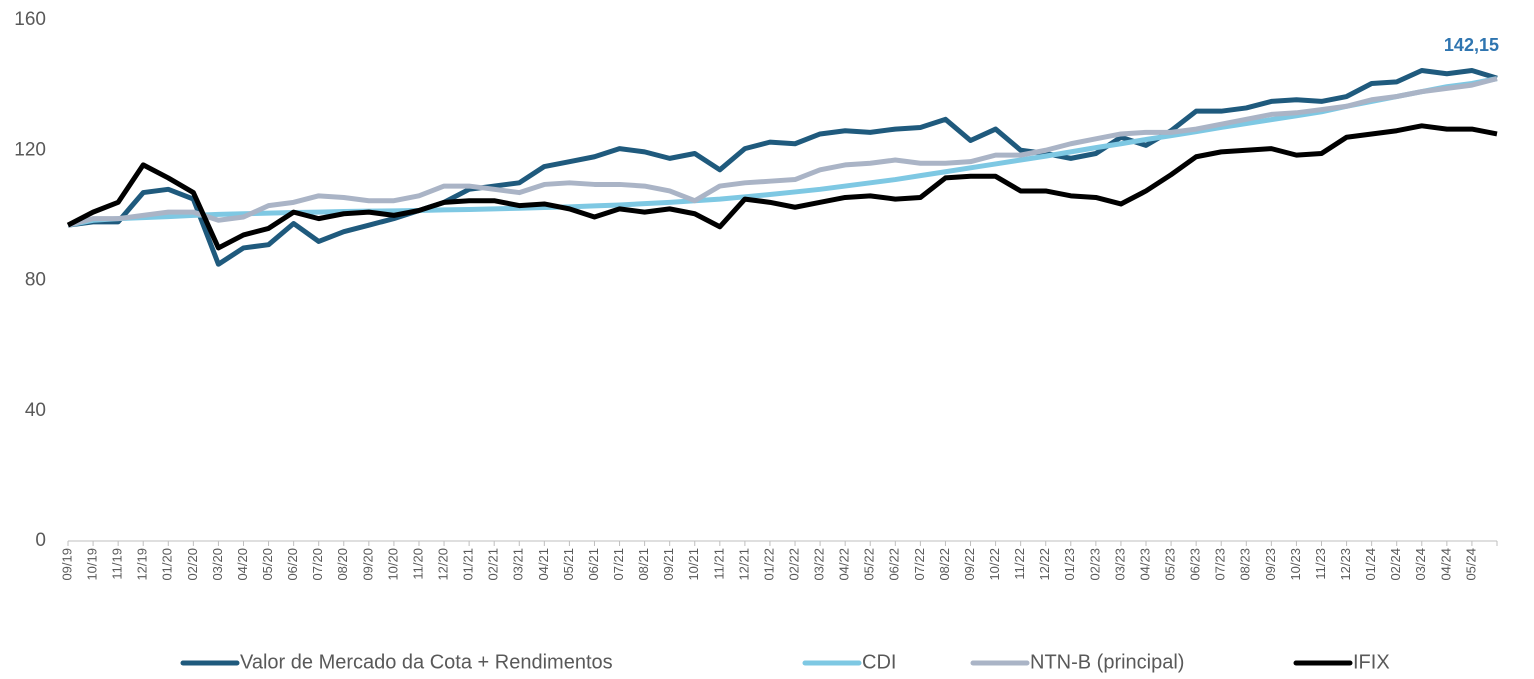  Describe the element at coordinates (1144, 564) in the screenshot. I see `x-tick-label: 04/23` at that location.